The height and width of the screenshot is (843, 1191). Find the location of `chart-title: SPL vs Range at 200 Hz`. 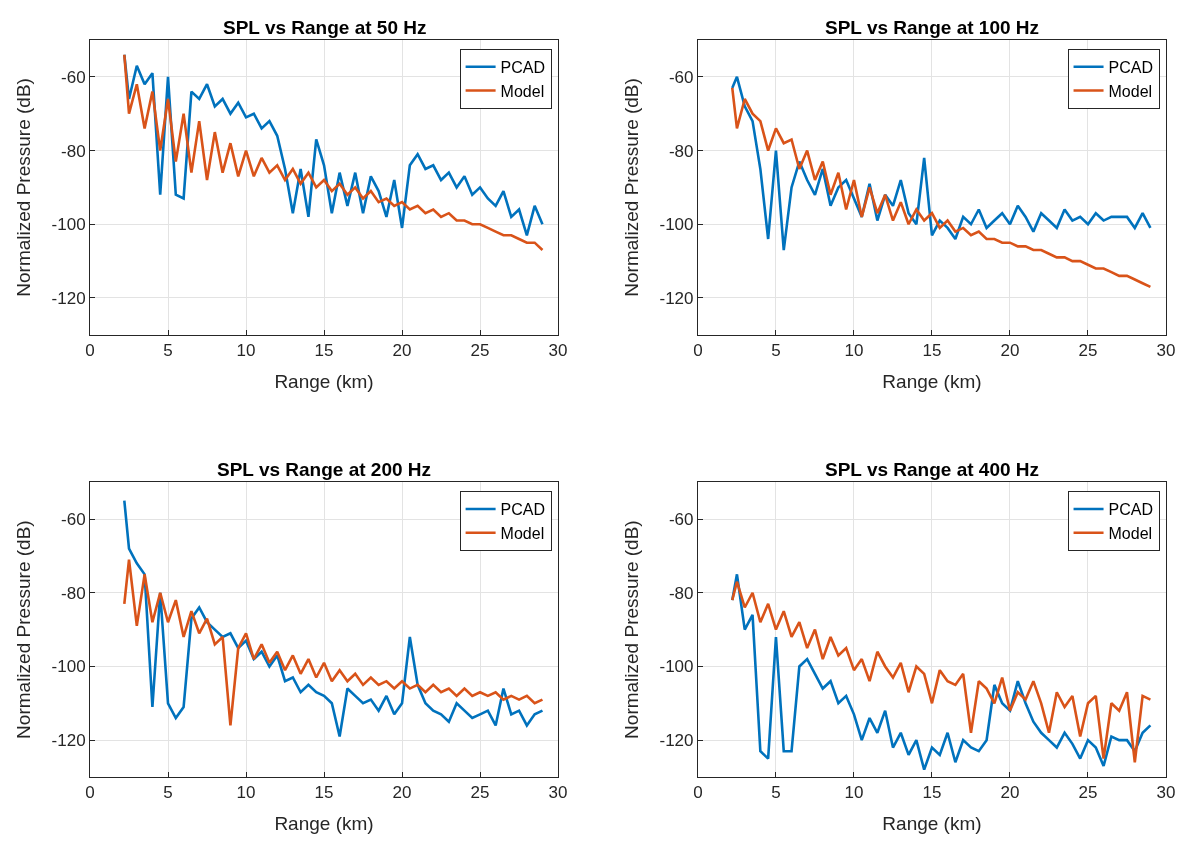

chart-title: SPL vs Range at 200 Hz is located at coordinates (324, 469).